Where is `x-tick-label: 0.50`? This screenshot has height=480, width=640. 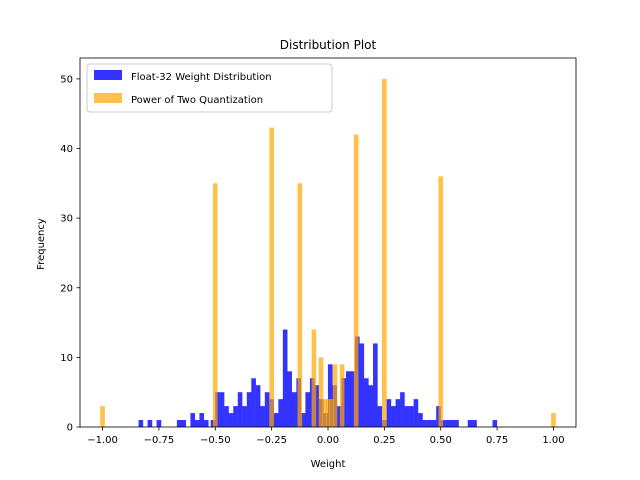 x-tick-label: 0.50 is located at coordinates (441, 440).